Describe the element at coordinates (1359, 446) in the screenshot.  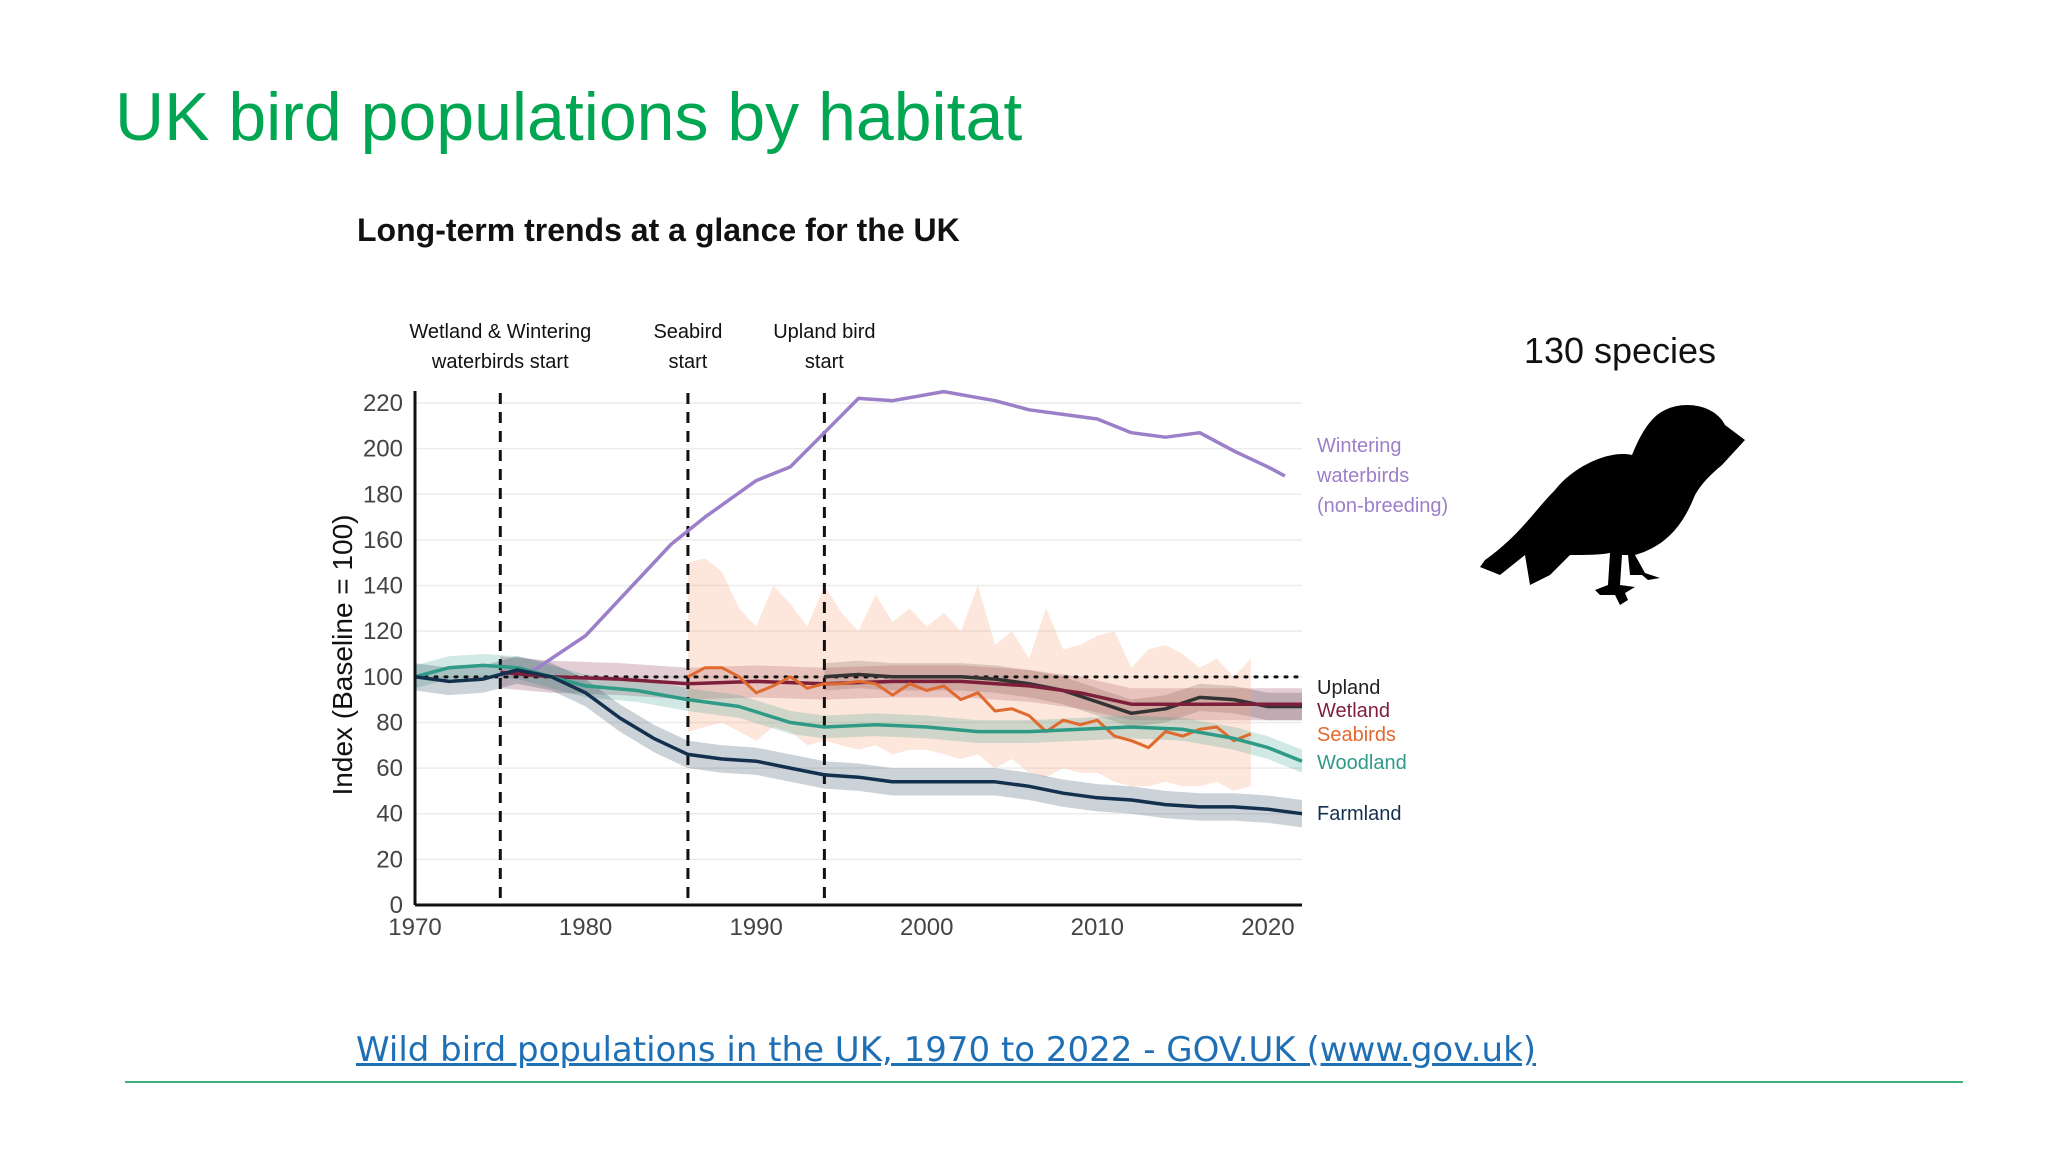
I see `series-label-wintering-waterbirds-non-breeding-: Wintering` at that location.